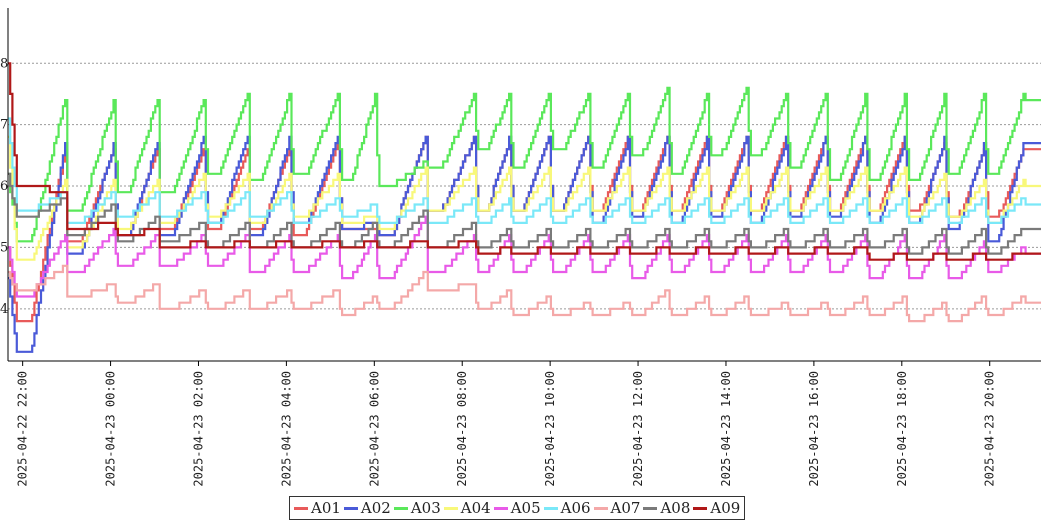  What do you see at coordinates (575, 508) in the screenshot?
I see `legend-label: A06` at bounding box center [575, 508].